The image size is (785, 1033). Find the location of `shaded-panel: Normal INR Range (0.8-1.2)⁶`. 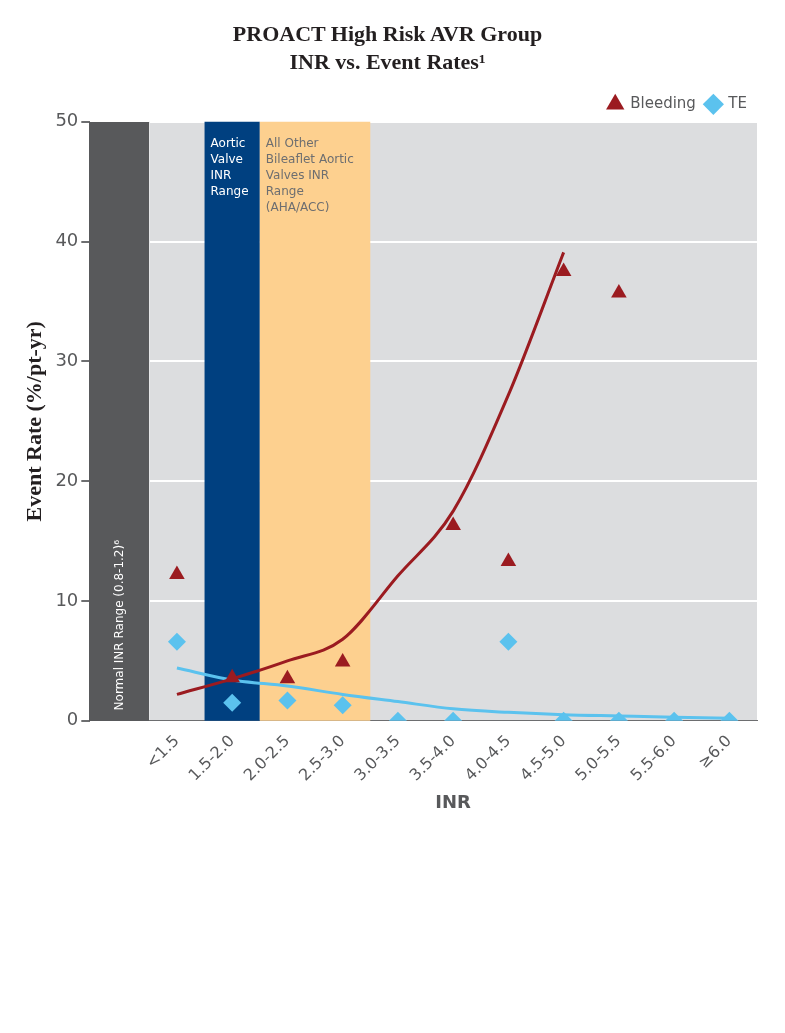

shaded-panel: Normal INR Range (0.8-1.2)⁶ is located at coordinates (119, 421).